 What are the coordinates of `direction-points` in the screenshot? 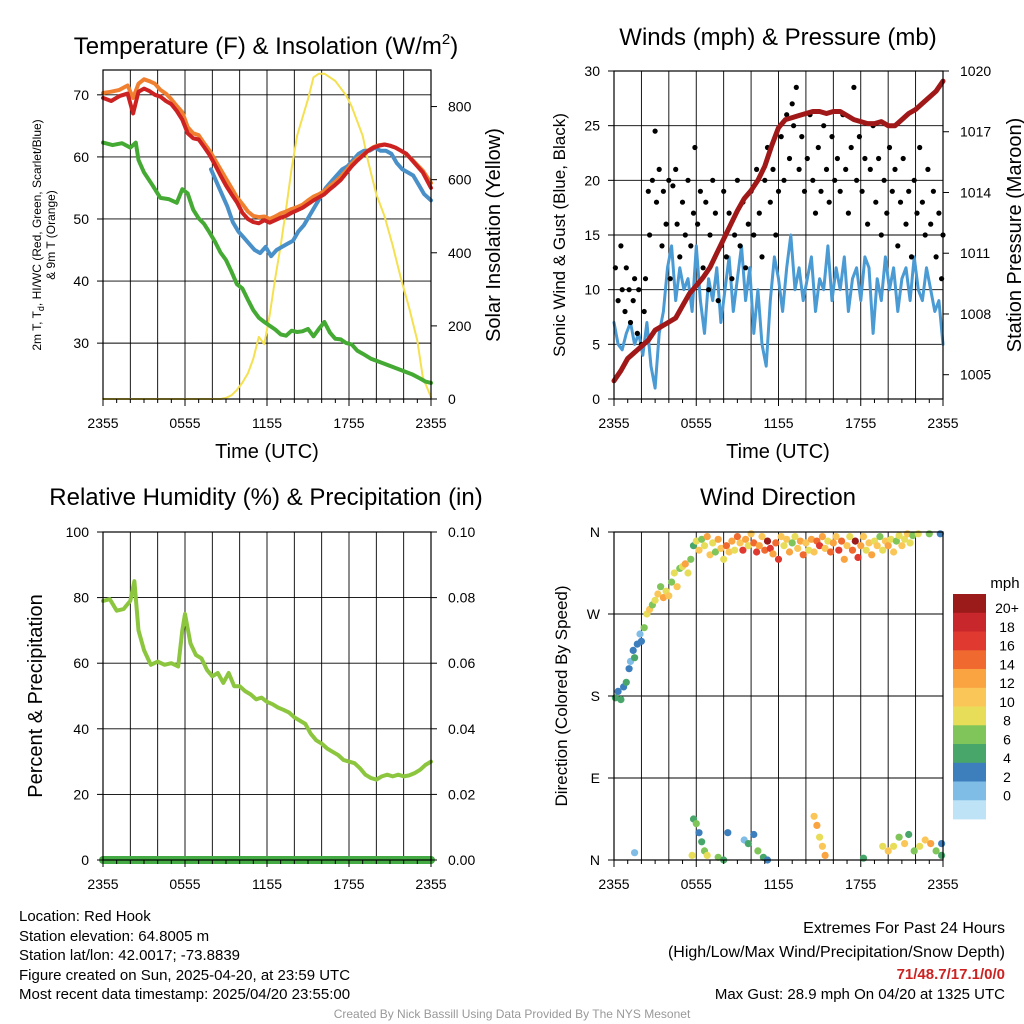 It's located at (778, 697).